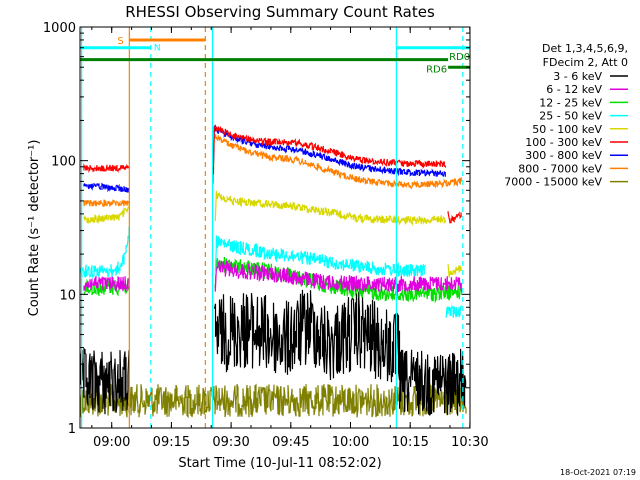  What do you see at coordinates (34, 228) in the screenshot?
I see `y-axis-label: Count Rate (s⁻¹ detector⁻¹)` at bounding box center [34, 228].